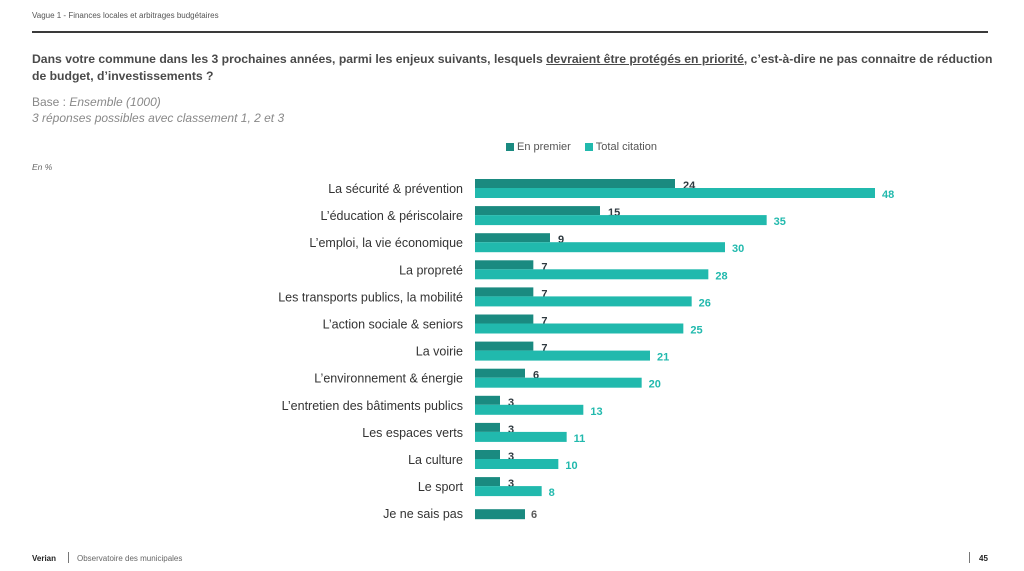  I want to click on page-separator, so click(969, 557).